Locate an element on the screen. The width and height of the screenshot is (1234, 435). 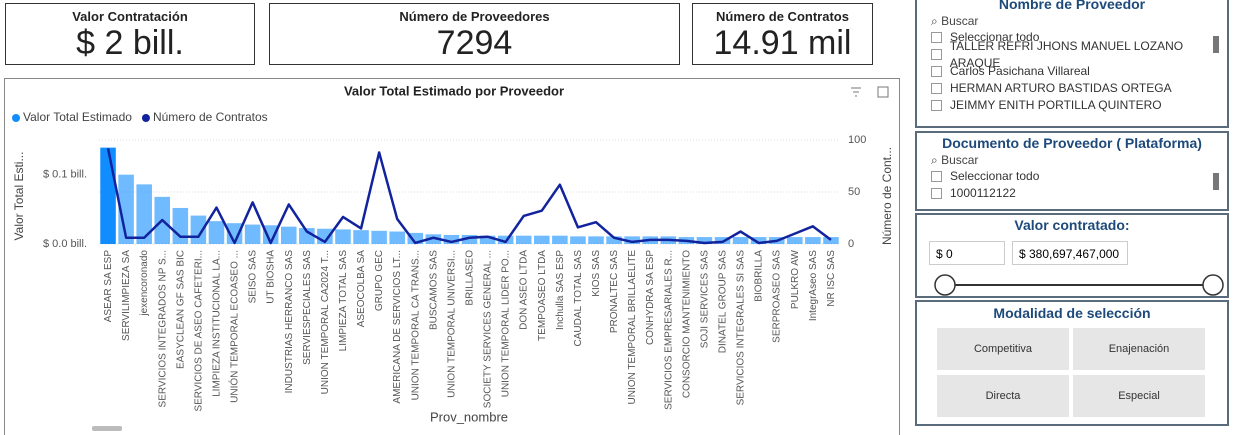
item-label: TALLER REFRI JHONS MANUEL LOZANO ARAQUE is located at coordinates (1066, 54).